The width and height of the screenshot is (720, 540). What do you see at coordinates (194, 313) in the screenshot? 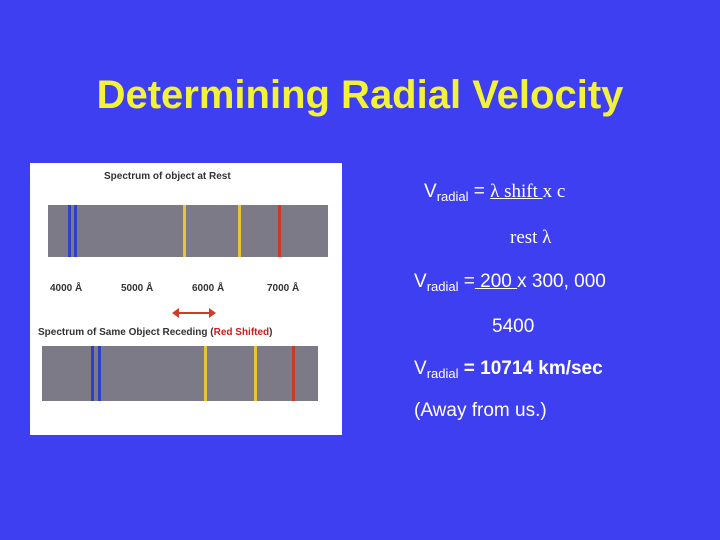
I see `shift-arrow-icon` at bounding box center [194, 313].